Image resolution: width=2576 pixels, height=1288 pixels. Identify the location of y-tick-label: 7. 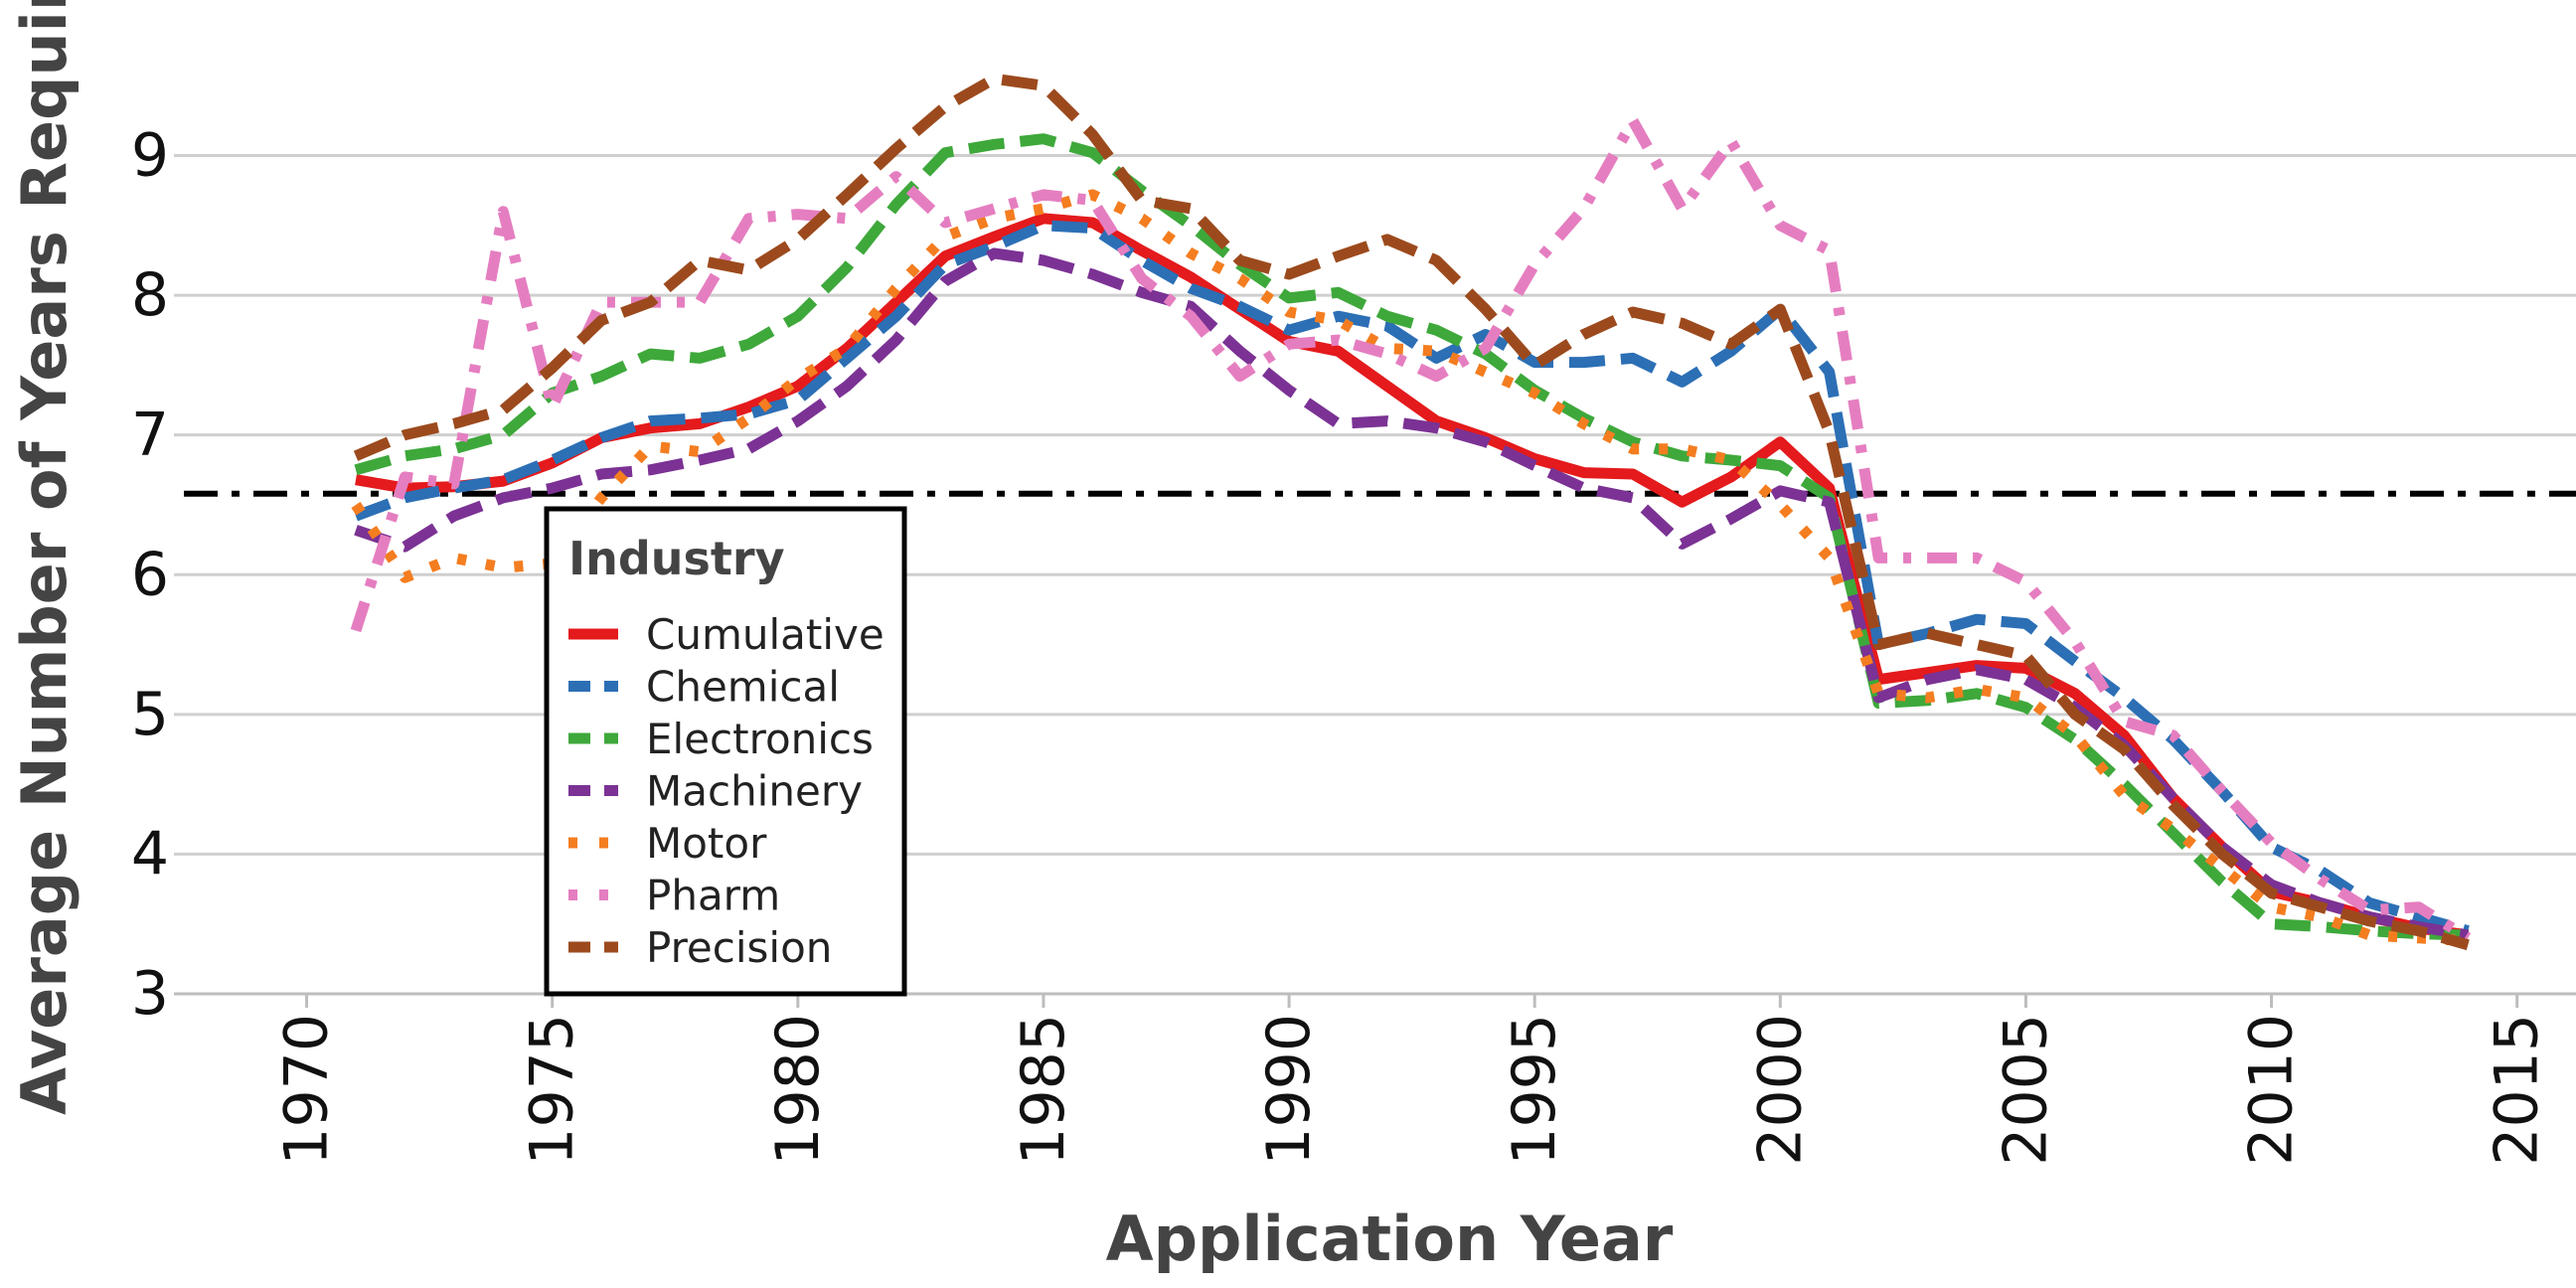
(150, 435).